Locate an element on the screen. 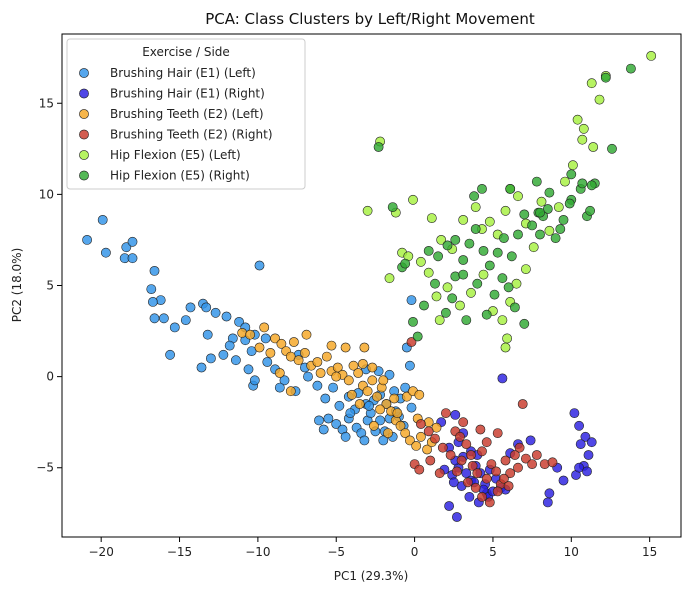  y-tick-label: −5 is located at coordinates (45, 468).